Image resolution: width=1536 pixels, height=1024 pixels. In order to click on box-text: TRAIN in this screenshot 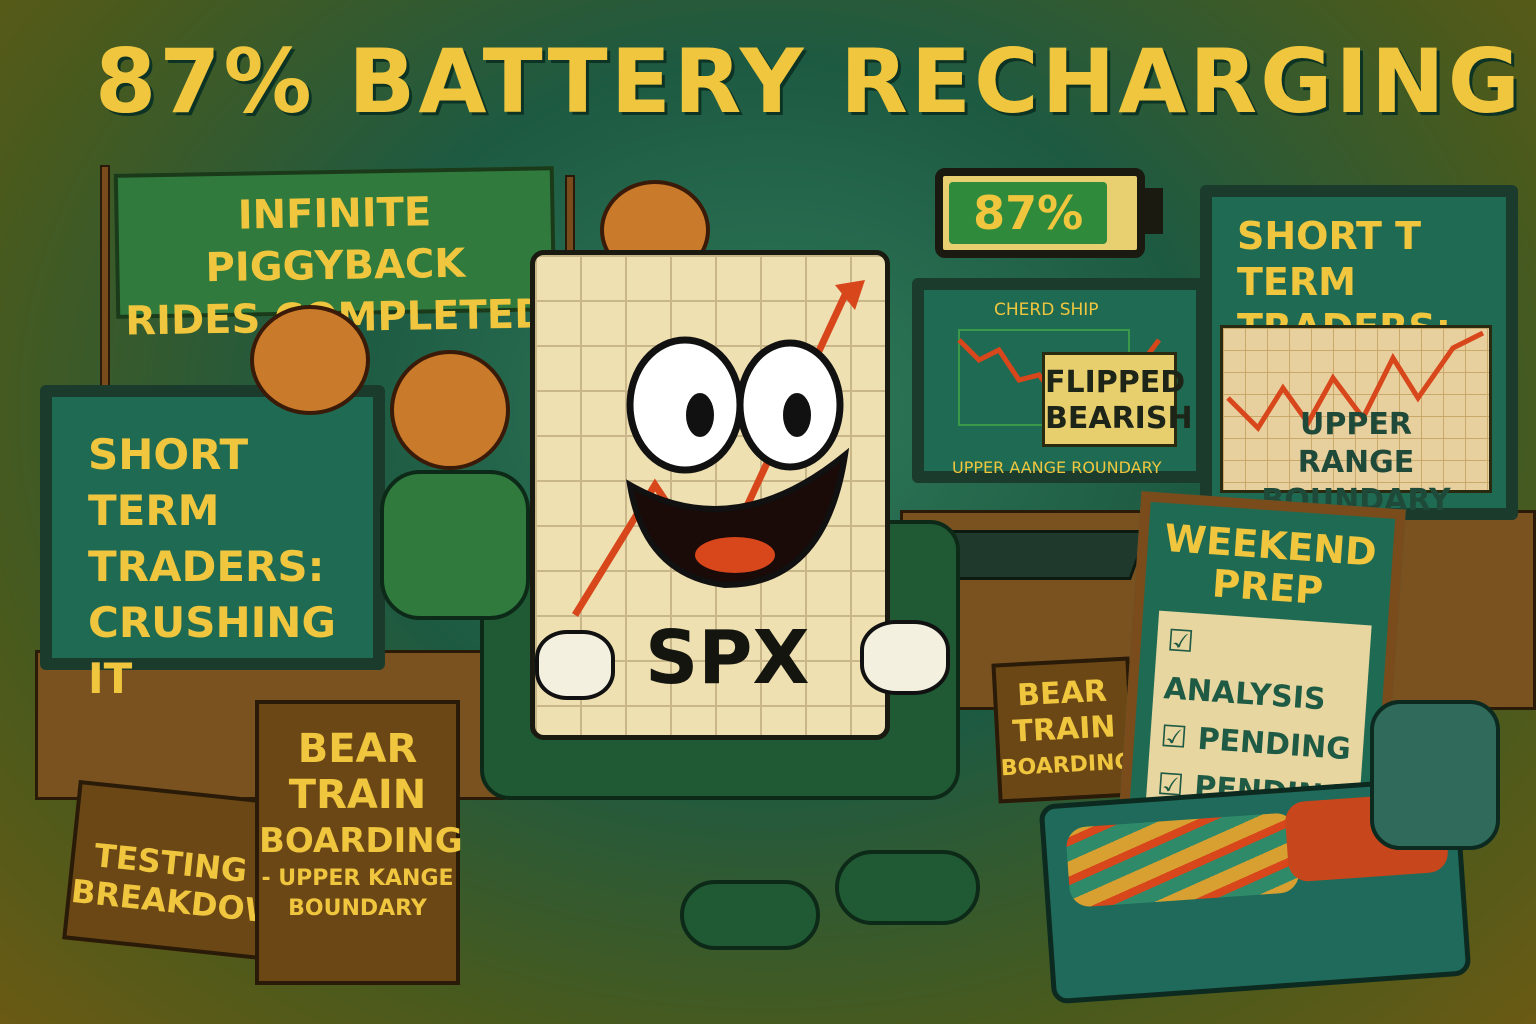, I will do `click(357, 795)`.